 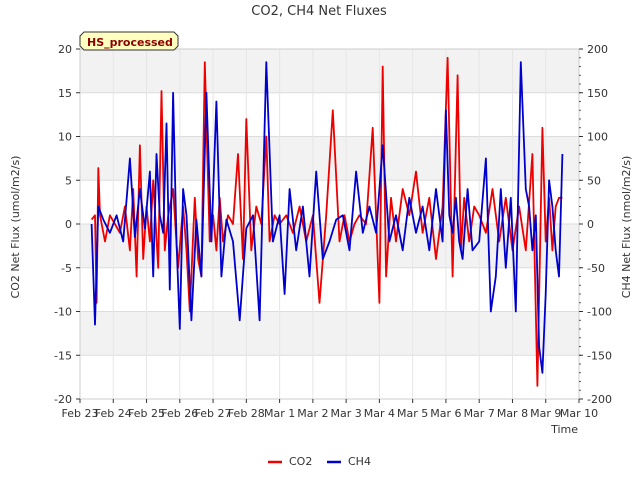 I want to click on x-tick-label: Mar 4, so click(x=379, y=413).